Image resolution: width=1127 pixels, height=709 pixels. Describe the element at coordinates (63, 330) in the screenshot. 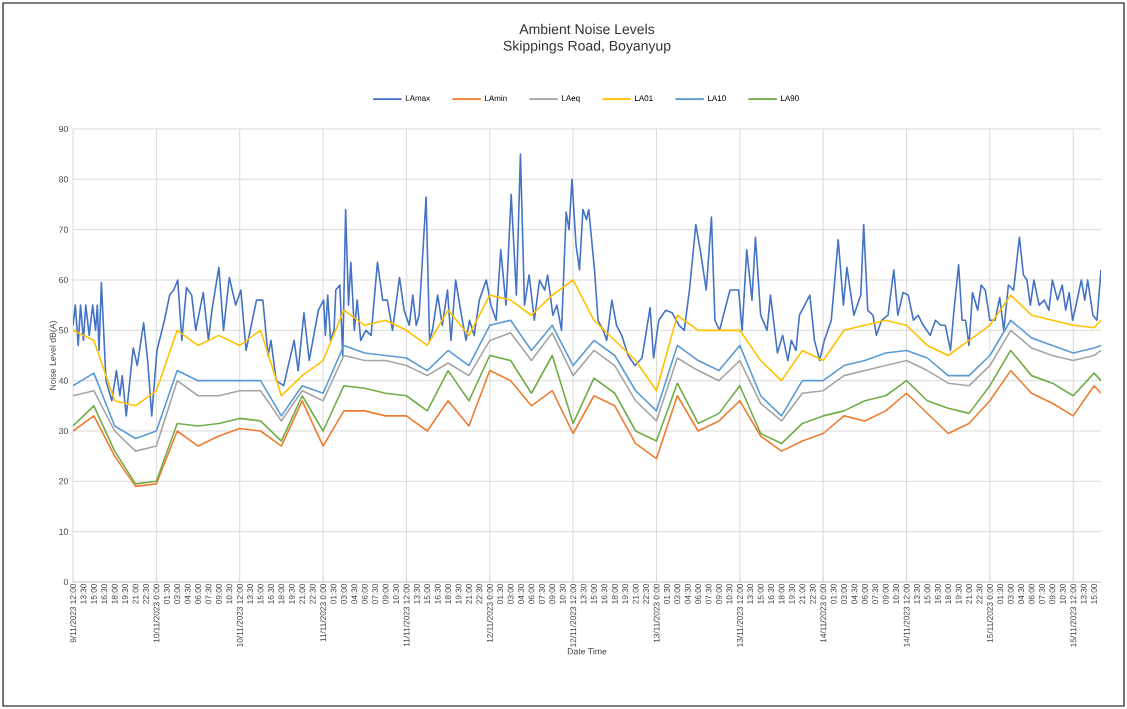

I see `y-tick-label: 50` at that location.